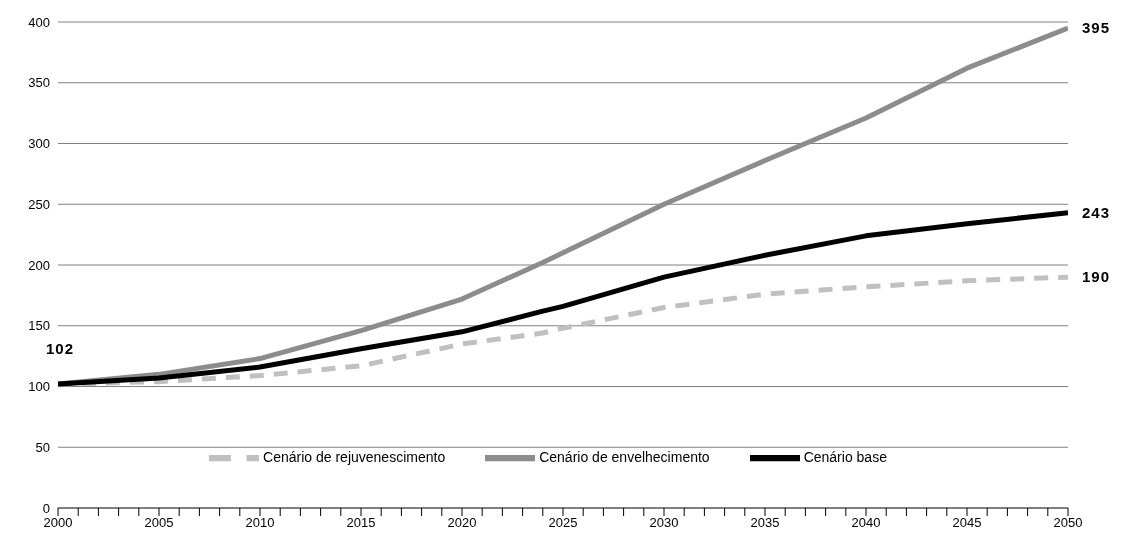 The width and height of the screenshot is (1139, 554). I want to click on x-tick-label: 2020, so click(462, 523).